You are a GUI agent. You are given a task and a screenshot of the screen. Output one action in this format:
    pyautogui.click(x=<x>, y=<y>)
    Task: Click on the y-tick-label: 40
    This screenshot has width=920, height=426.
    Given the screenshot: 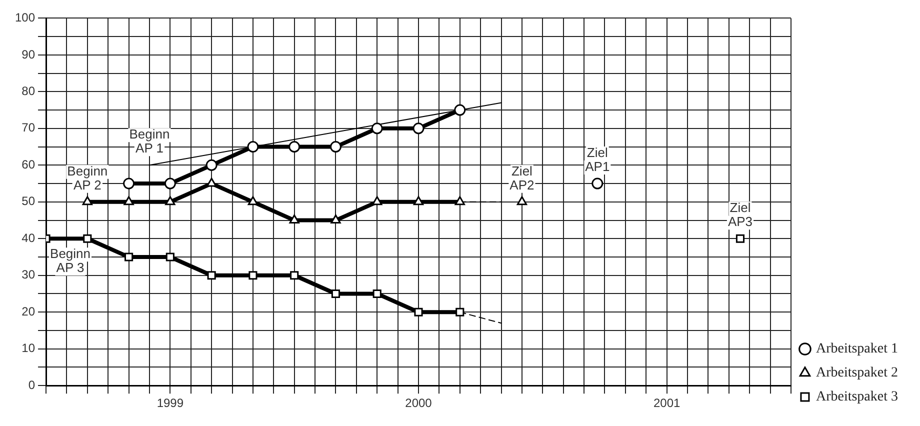 What is the action you would take?
    pyautogui.click(x=29, y=237)
    